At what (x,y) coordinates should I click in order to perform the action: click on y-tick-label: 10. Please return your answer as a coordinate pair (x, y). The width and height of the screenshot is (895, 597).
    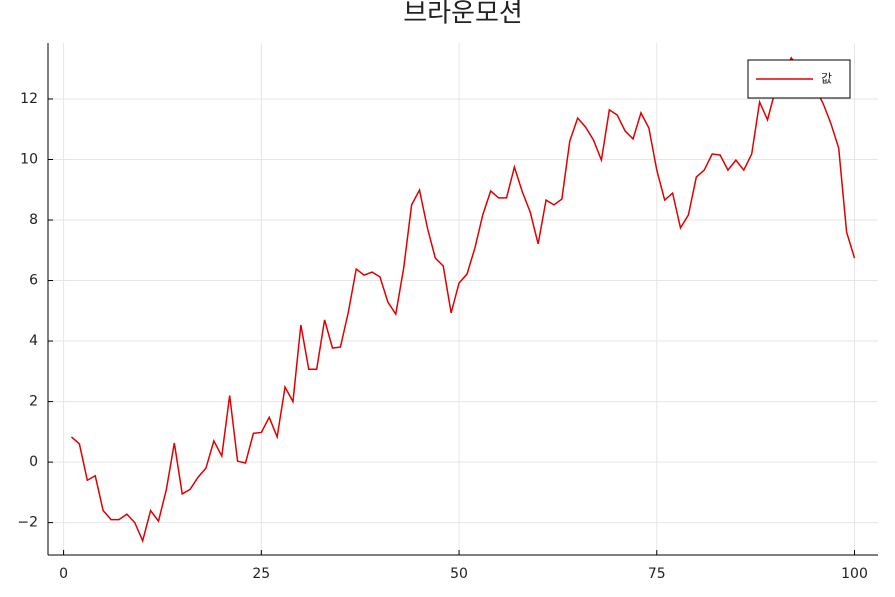
    Looking at the image, I should click on (29, 160).